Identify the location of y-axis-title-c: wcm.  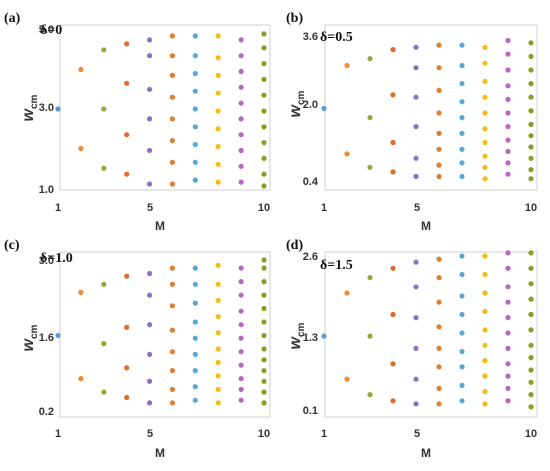
(30, 337).